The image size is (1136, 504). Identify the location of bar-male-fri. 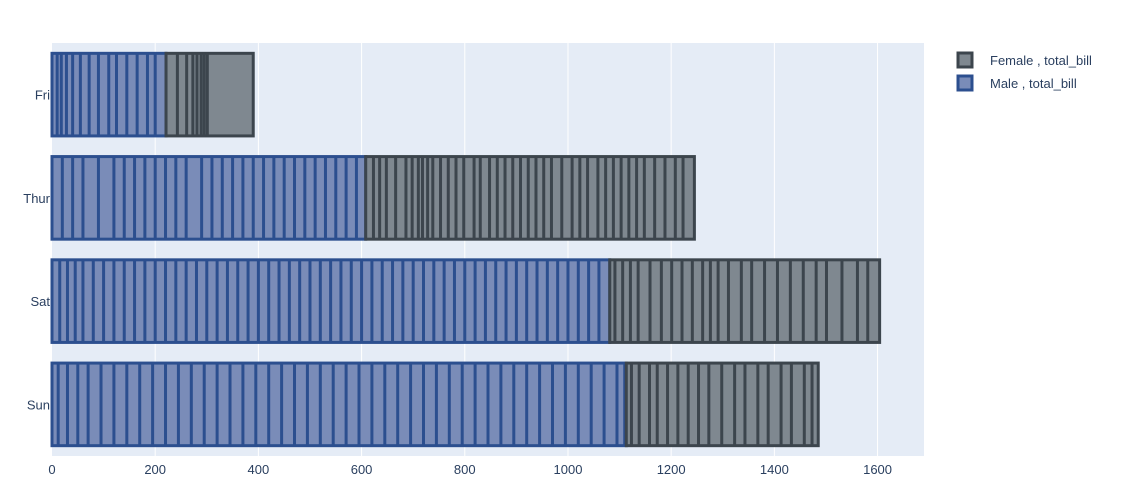
(109, 94).